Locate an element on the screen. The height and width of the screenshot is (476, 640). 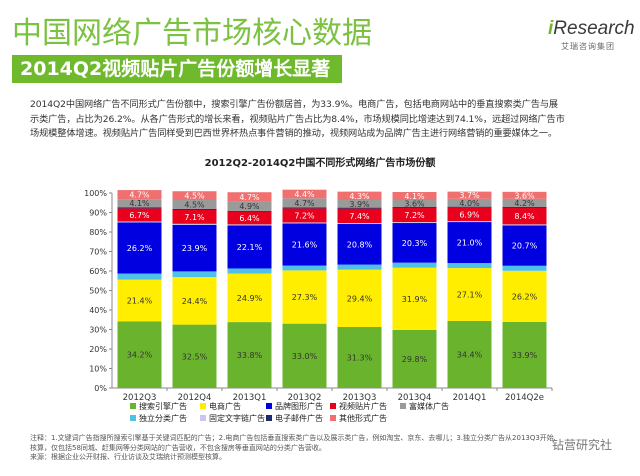
data-label: 20.8% is located at coordinates (360, 244).